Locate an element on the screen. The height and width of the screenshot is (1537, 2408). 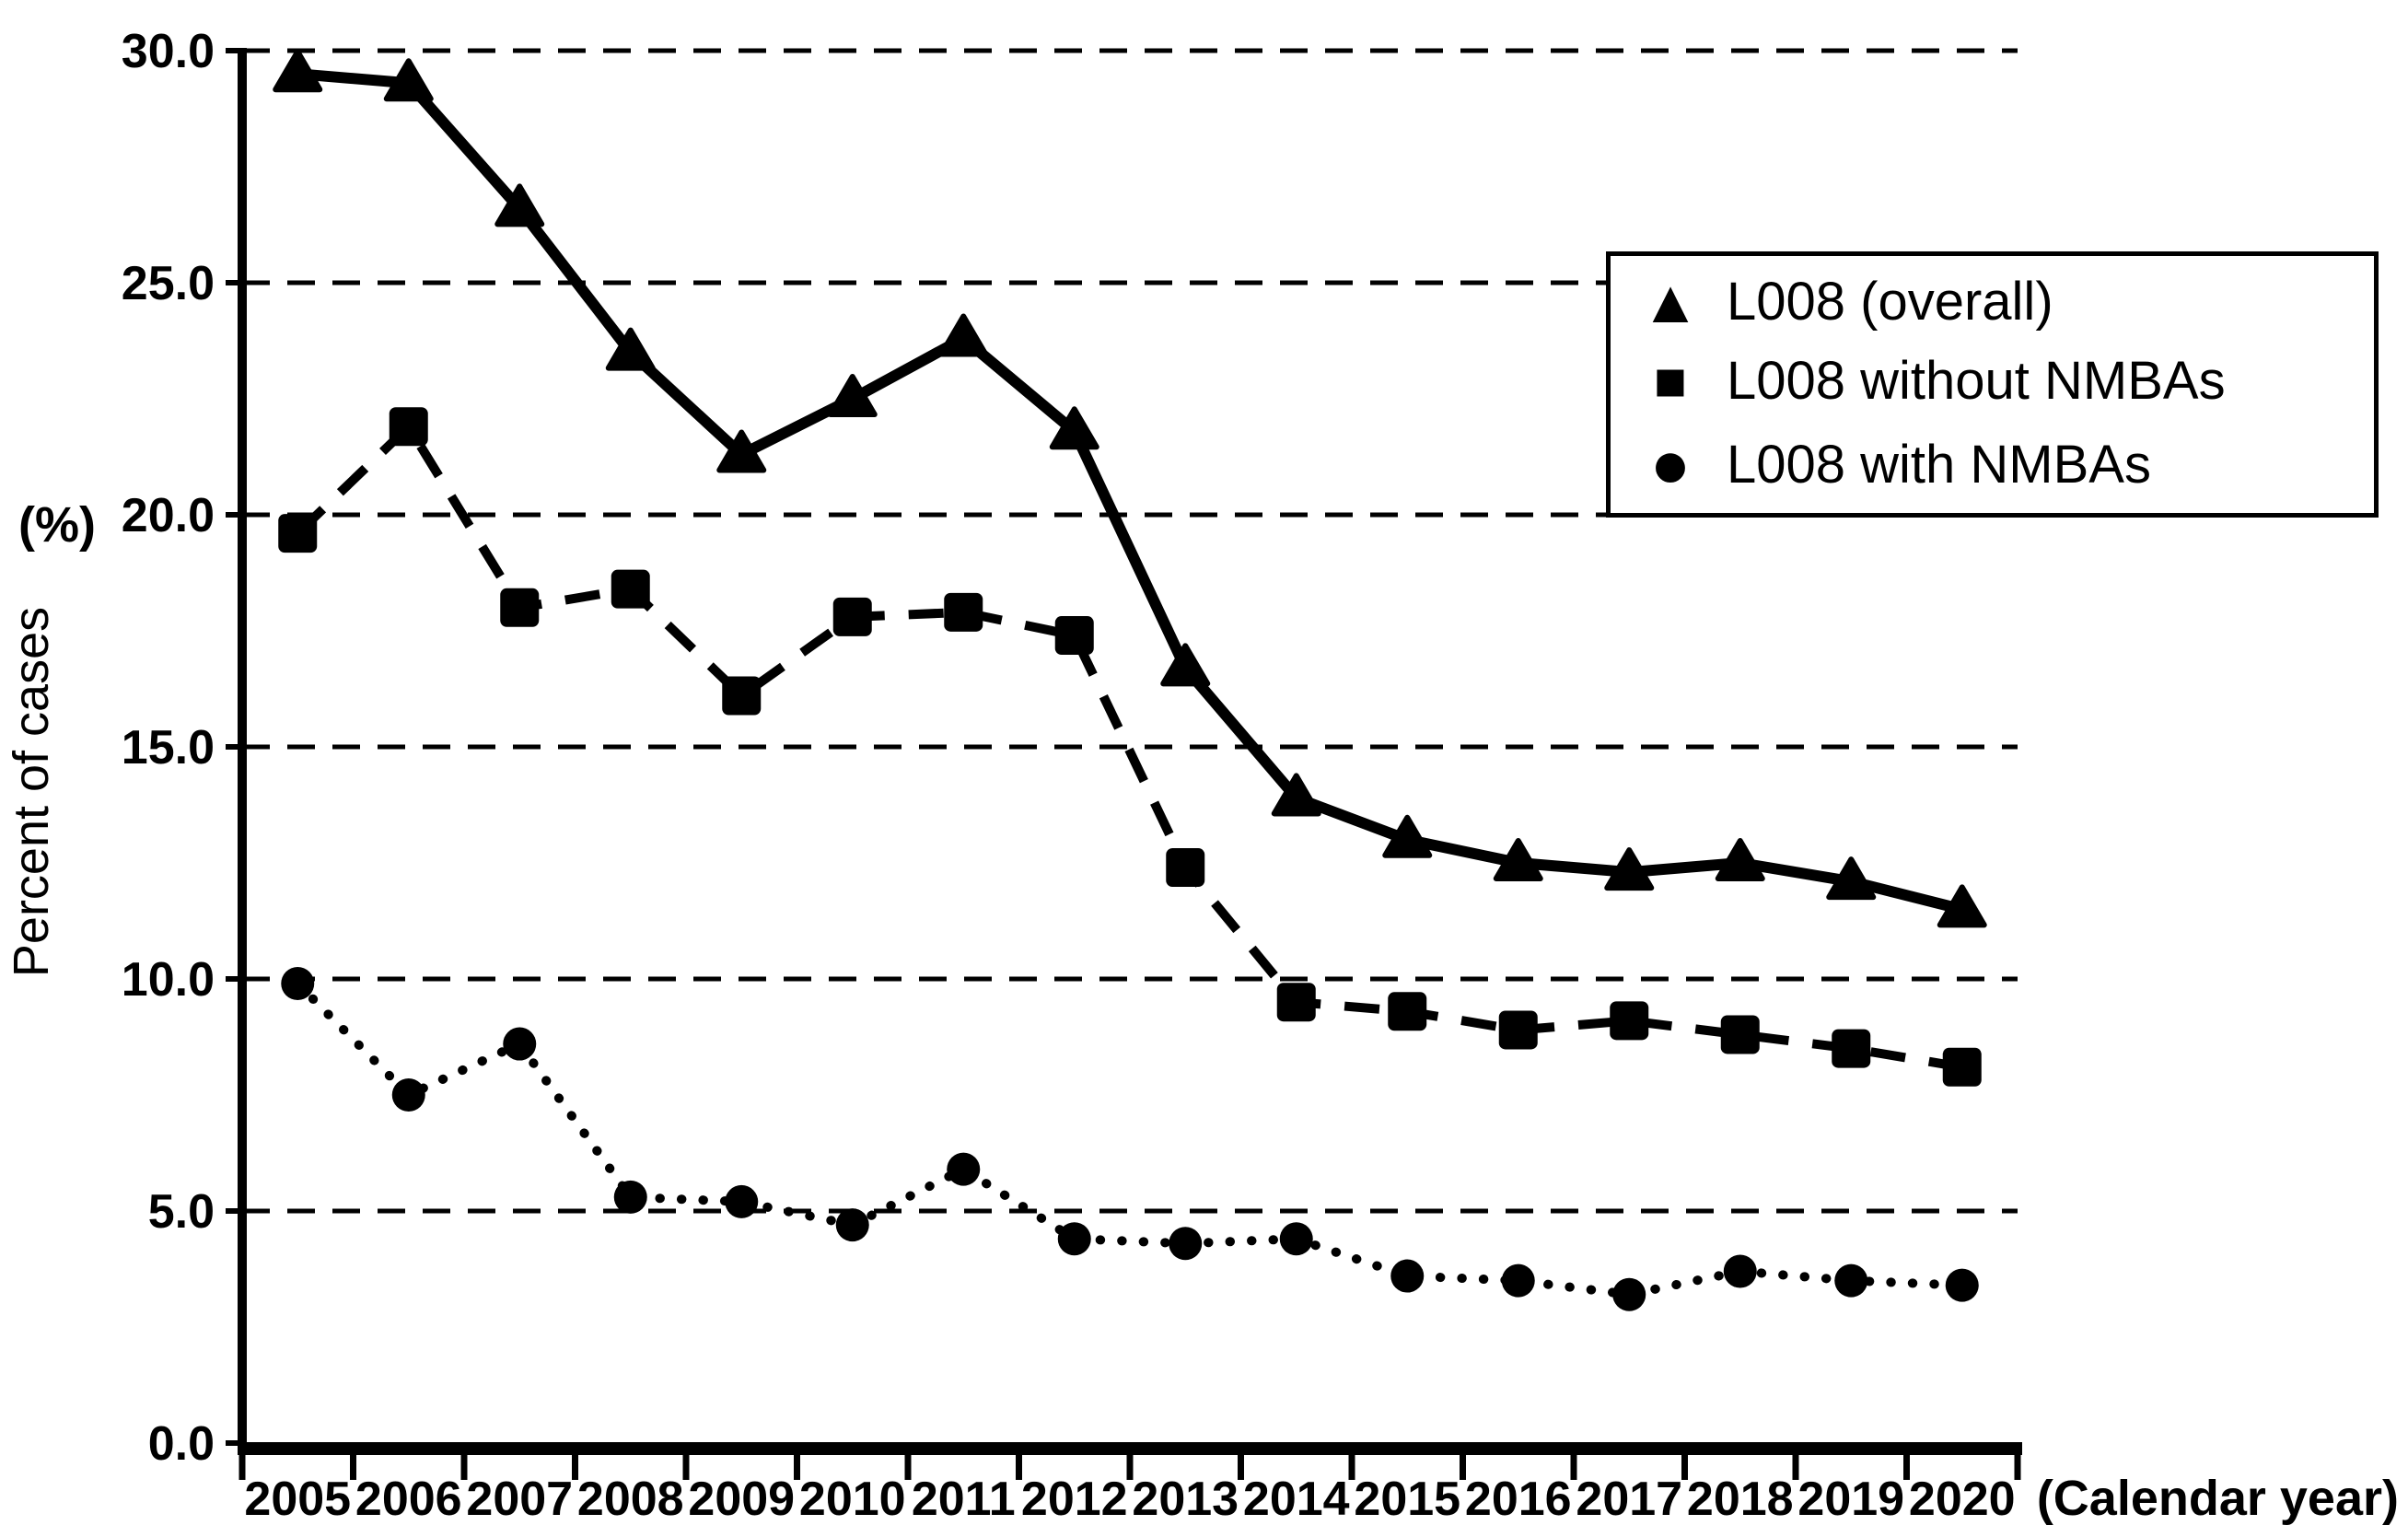
x-tick-label: 2014 is located at coordinates (1296, 1499).